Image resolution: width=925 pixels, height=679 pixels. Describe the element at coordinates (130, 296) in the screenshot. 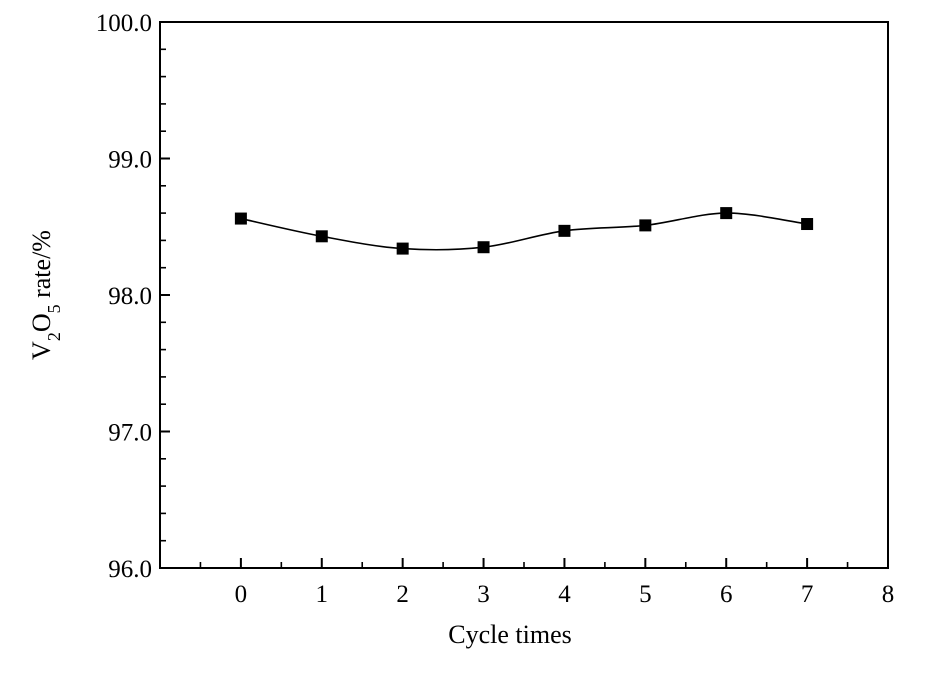

I see `y-tick-label: 98.0` at that location.